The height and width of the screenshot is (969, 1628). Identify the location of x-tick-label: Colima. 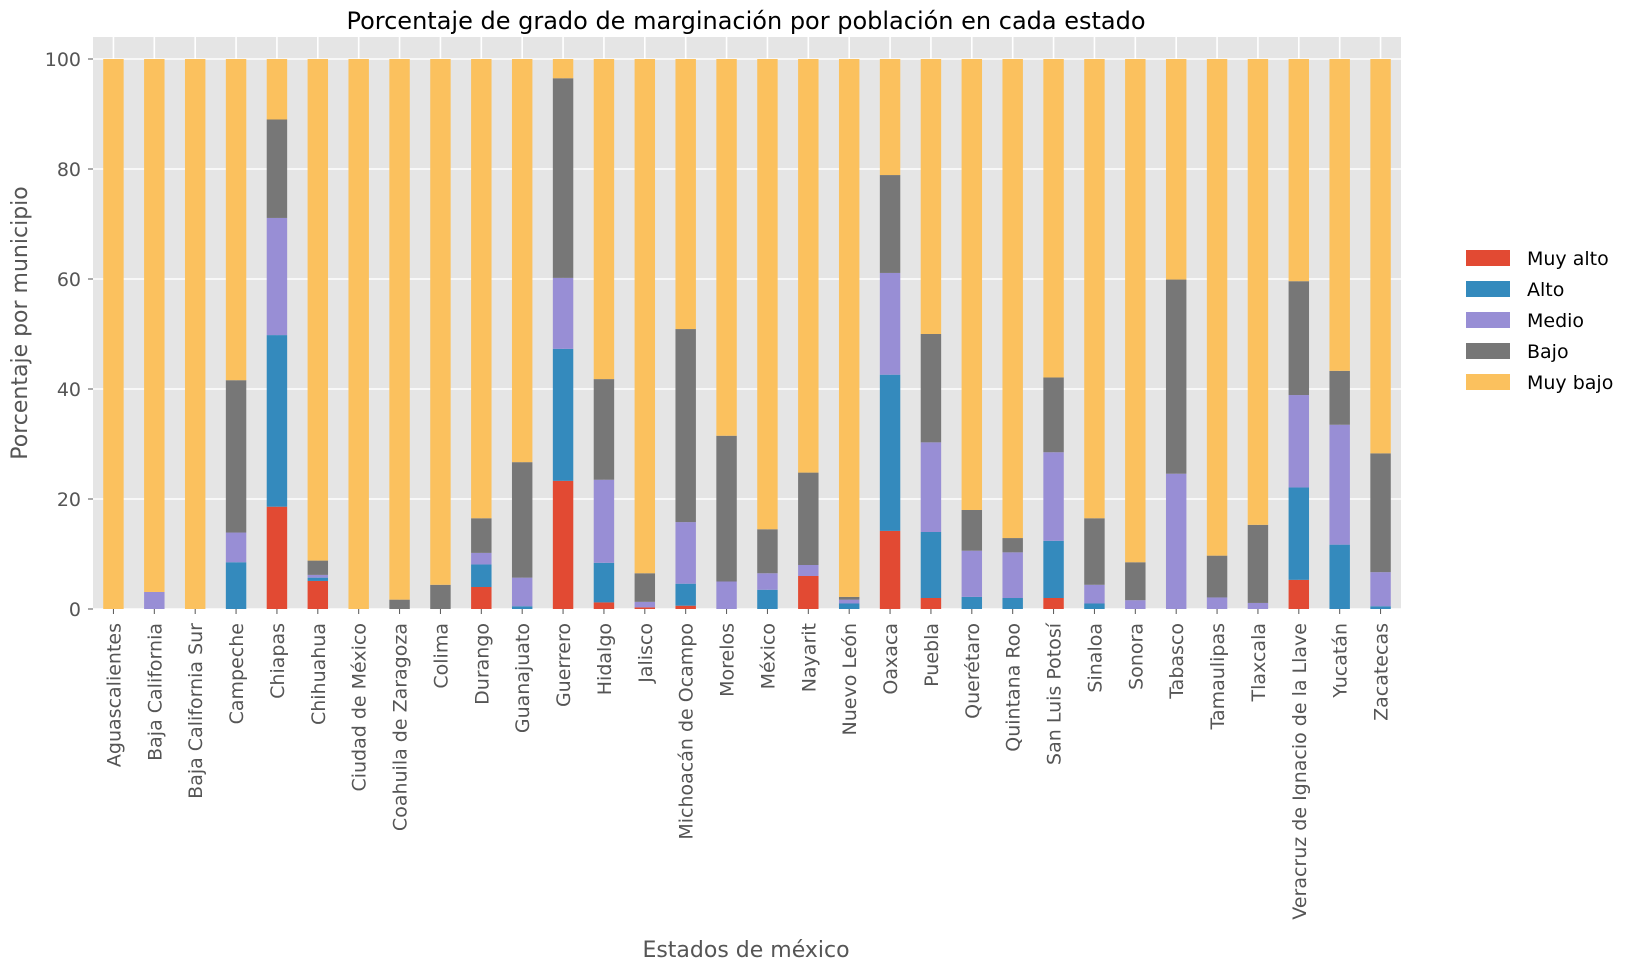
(441, 656).